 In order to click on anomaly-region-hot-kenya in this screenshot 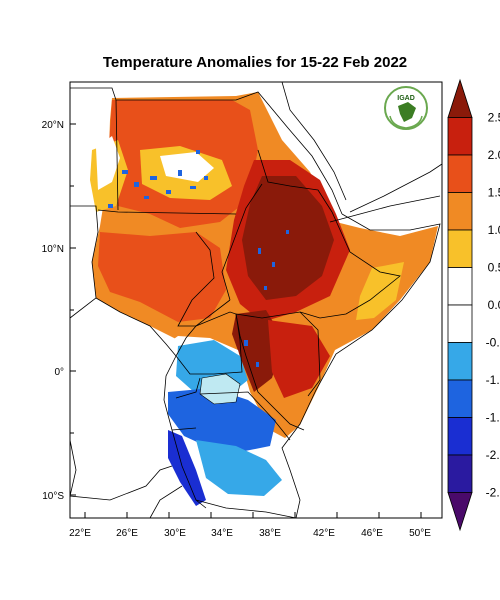, I will do `click(299, 359)`.